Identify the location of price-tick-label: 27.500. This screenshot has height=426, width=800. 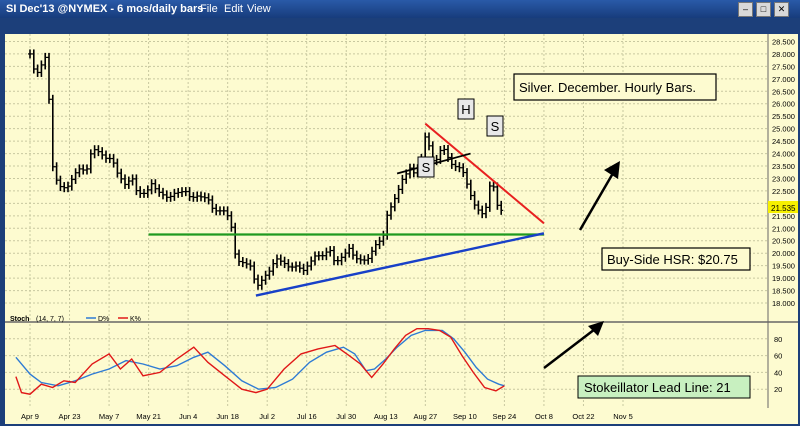
(783, 66).